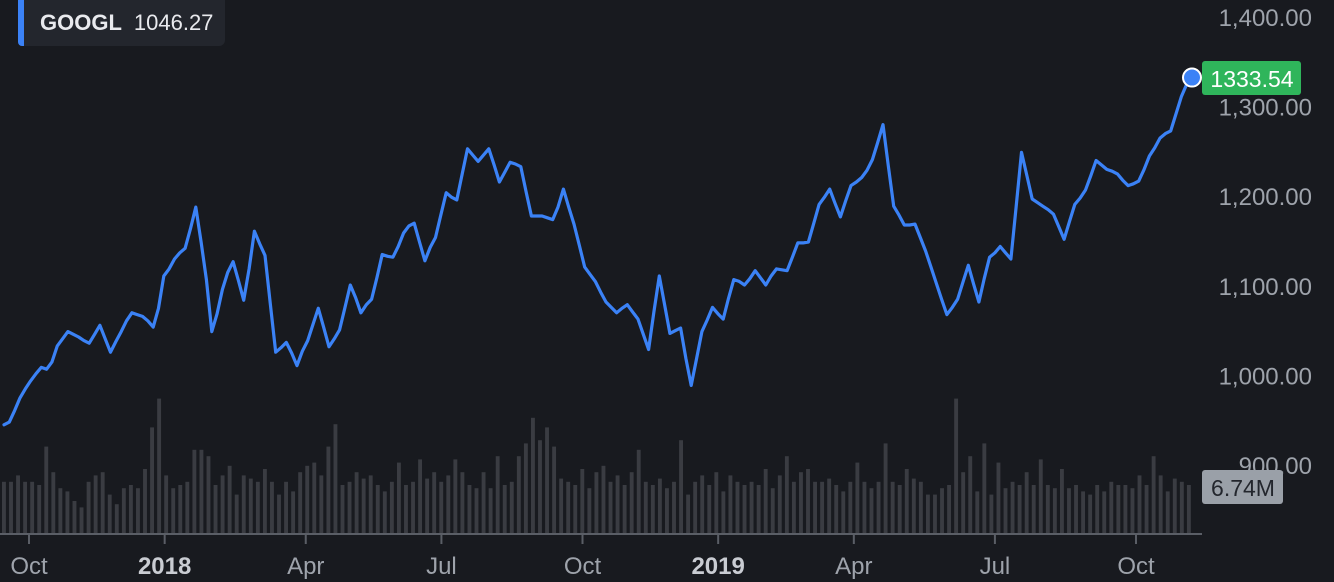 The width and height of the screenshot is (1334, 582). What do you see at coordinates (1265, 108) in the screenshot?
I see `y-tick-label: 1,300.00` at bounding box center [1265, 108].